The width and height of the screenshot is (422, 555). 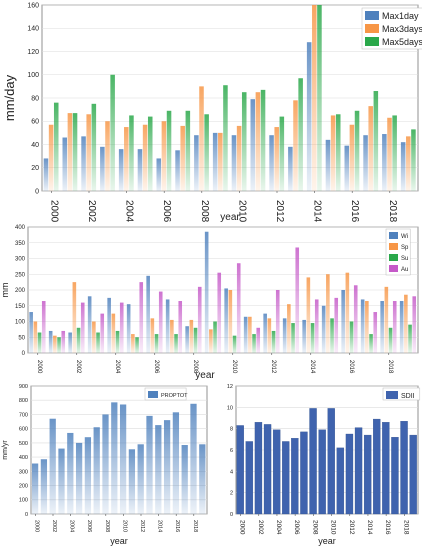 What do you see at coordinates (347, 168) in the screenshot?
I see `bar-Max1day-2016` at bounding box center [347, 168].